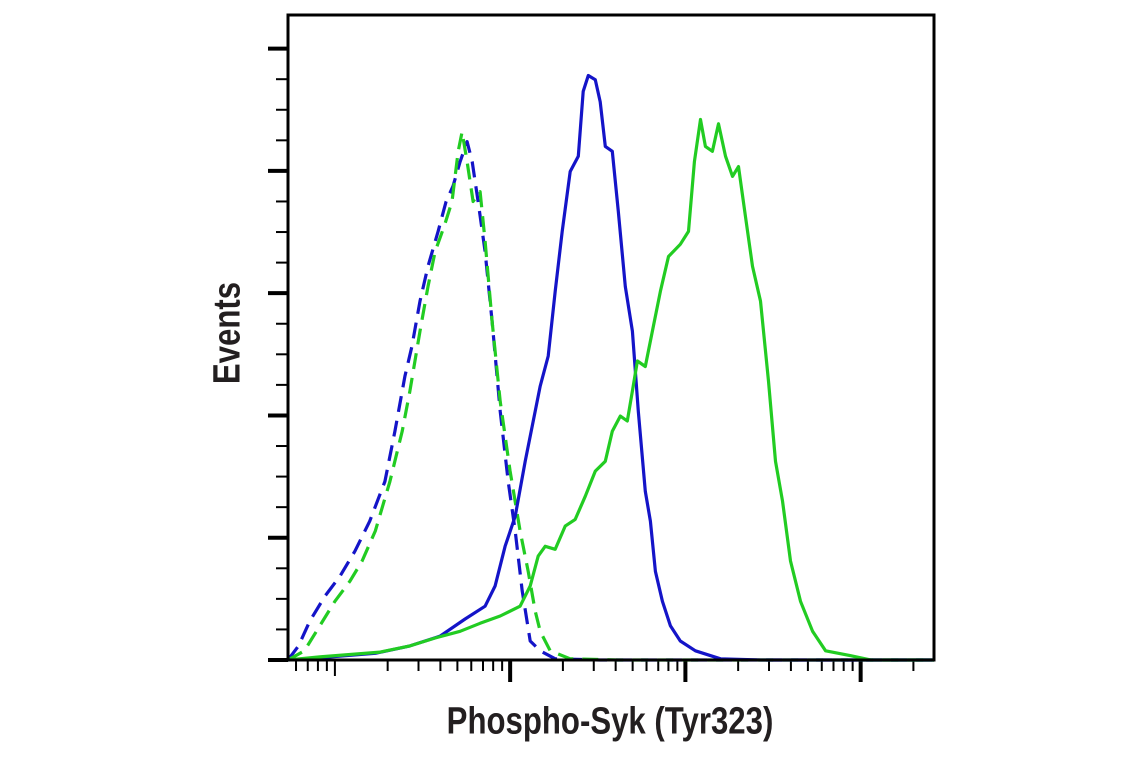  What do you see at coordinates (610, 721) in the screenshot?
I see `x-axis-label: Phospho-Syk (Tyr323)` at bounding box center [610, 721].